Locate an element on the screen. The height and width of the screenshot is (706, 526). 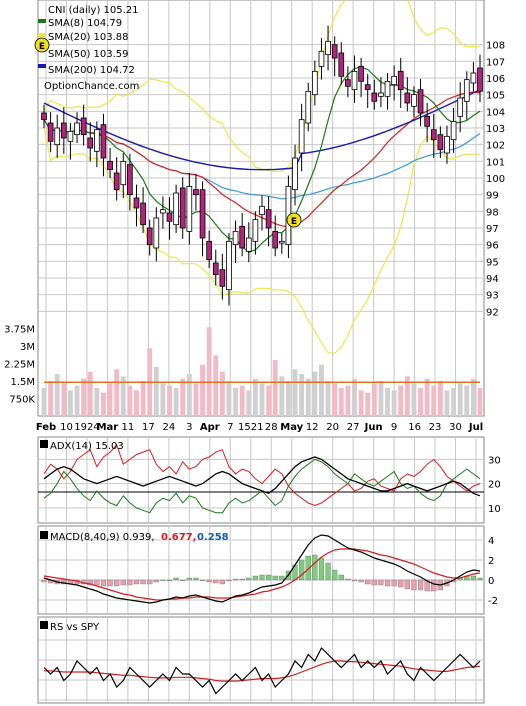
rs-line is located at coordinates (262, 671).